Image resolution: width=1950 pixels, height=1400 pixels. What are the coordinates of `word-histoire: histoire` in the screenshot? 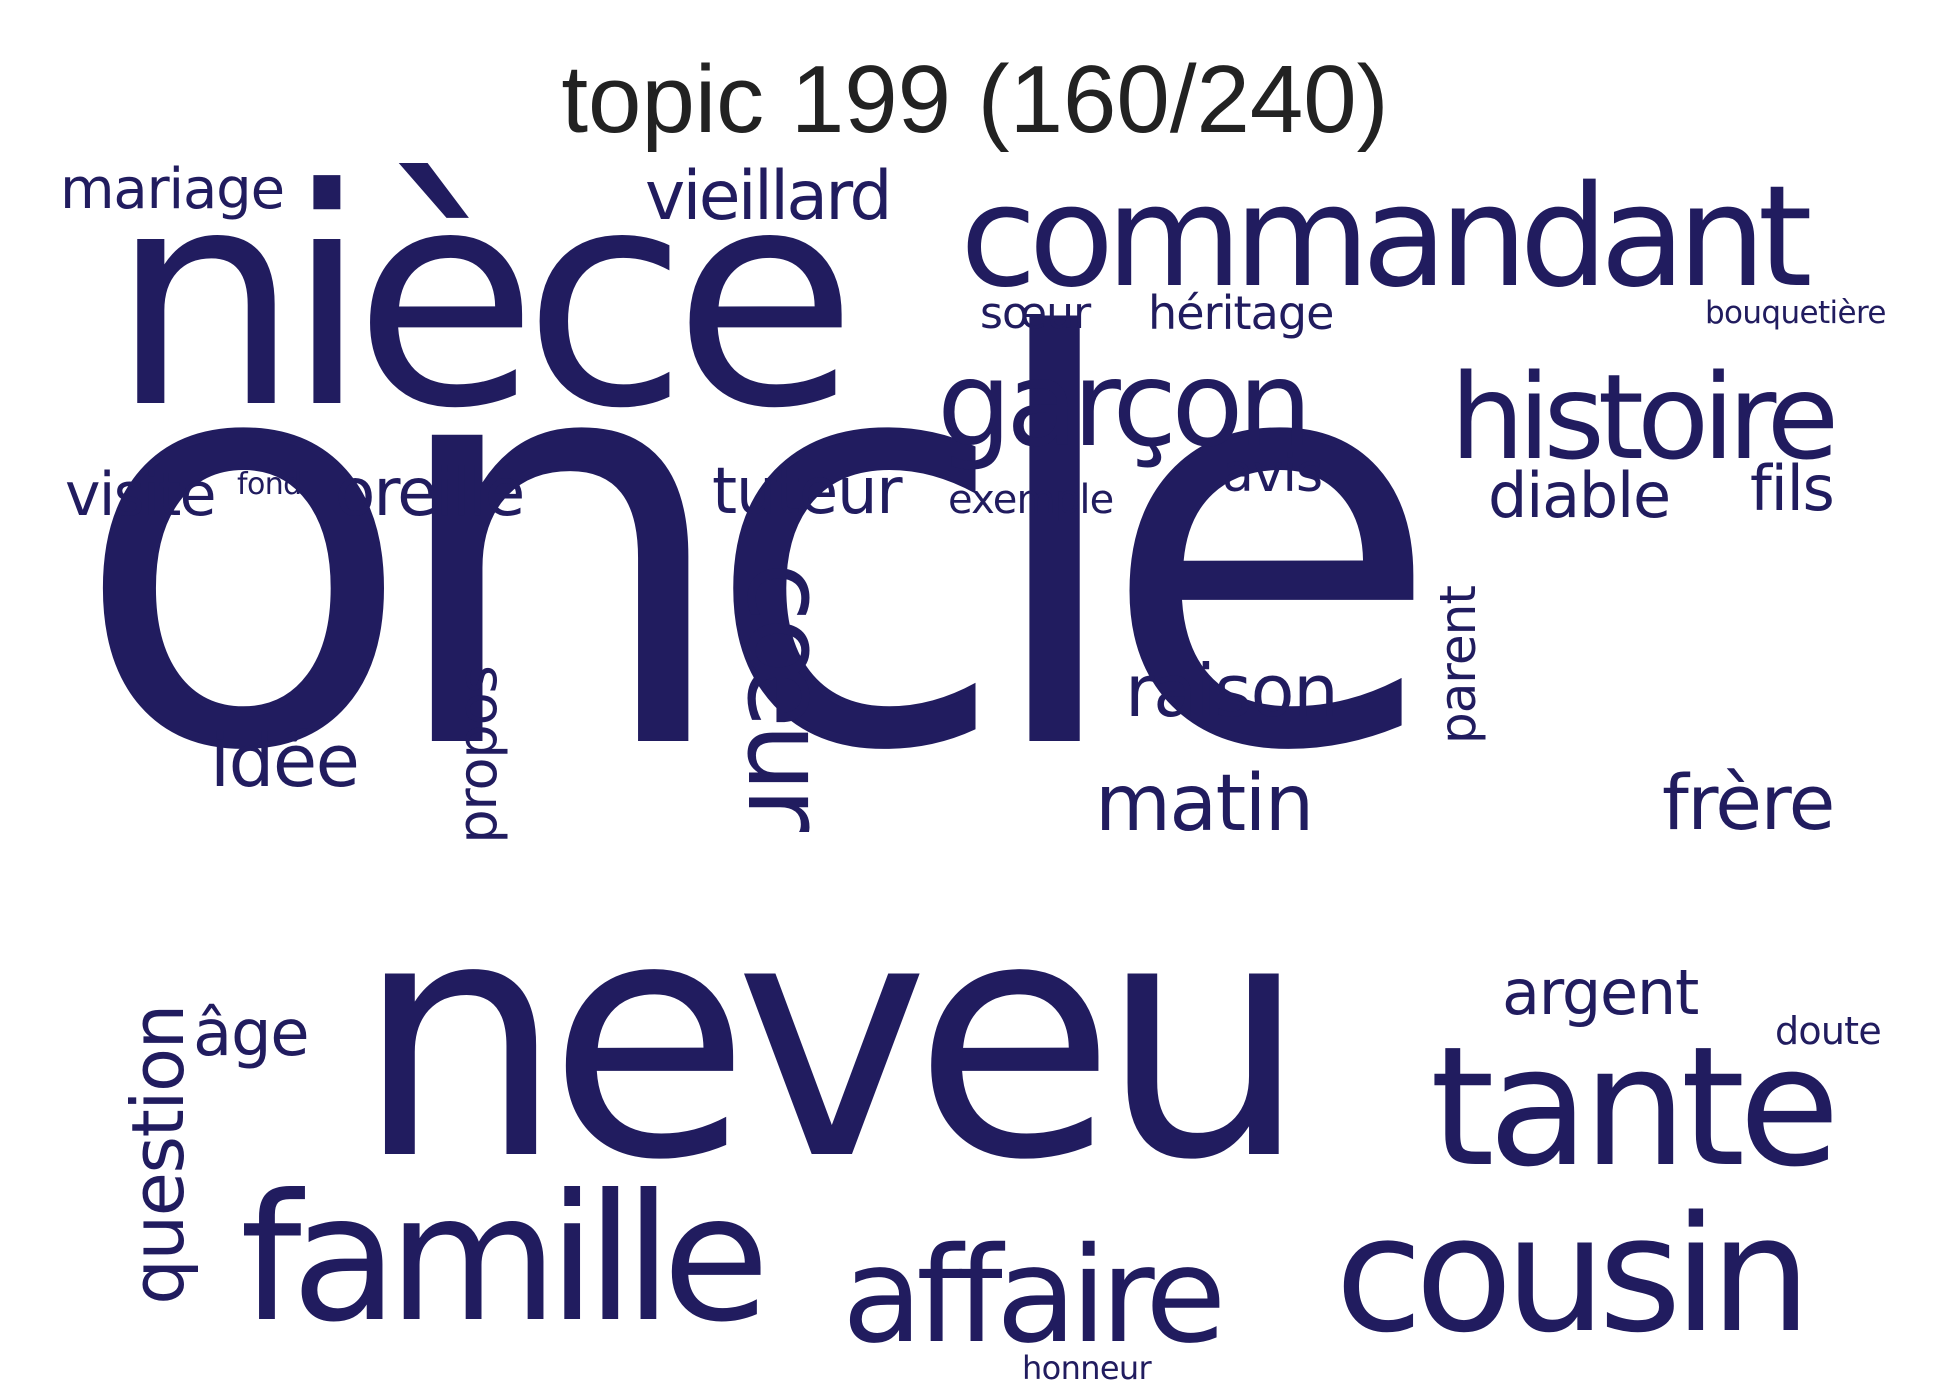 It's located at (1644, 417).